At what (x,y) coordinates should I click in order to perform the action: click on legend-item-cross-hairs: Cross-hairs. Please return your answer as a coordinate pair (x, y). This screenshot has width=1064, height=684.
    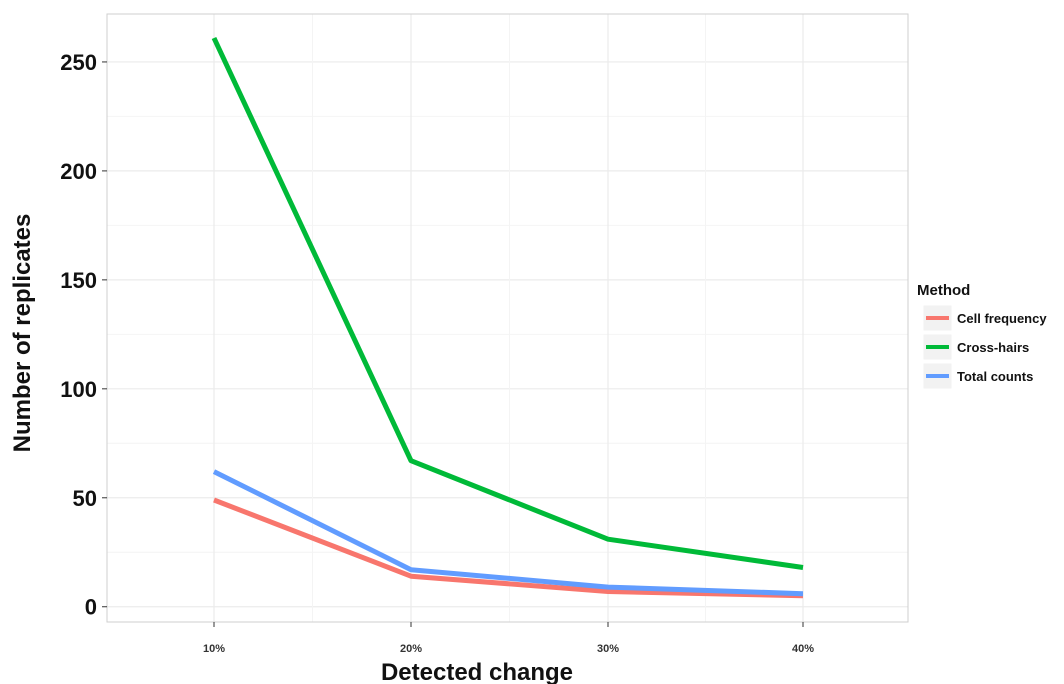
    Looking at the image, I should click on (975, 347).